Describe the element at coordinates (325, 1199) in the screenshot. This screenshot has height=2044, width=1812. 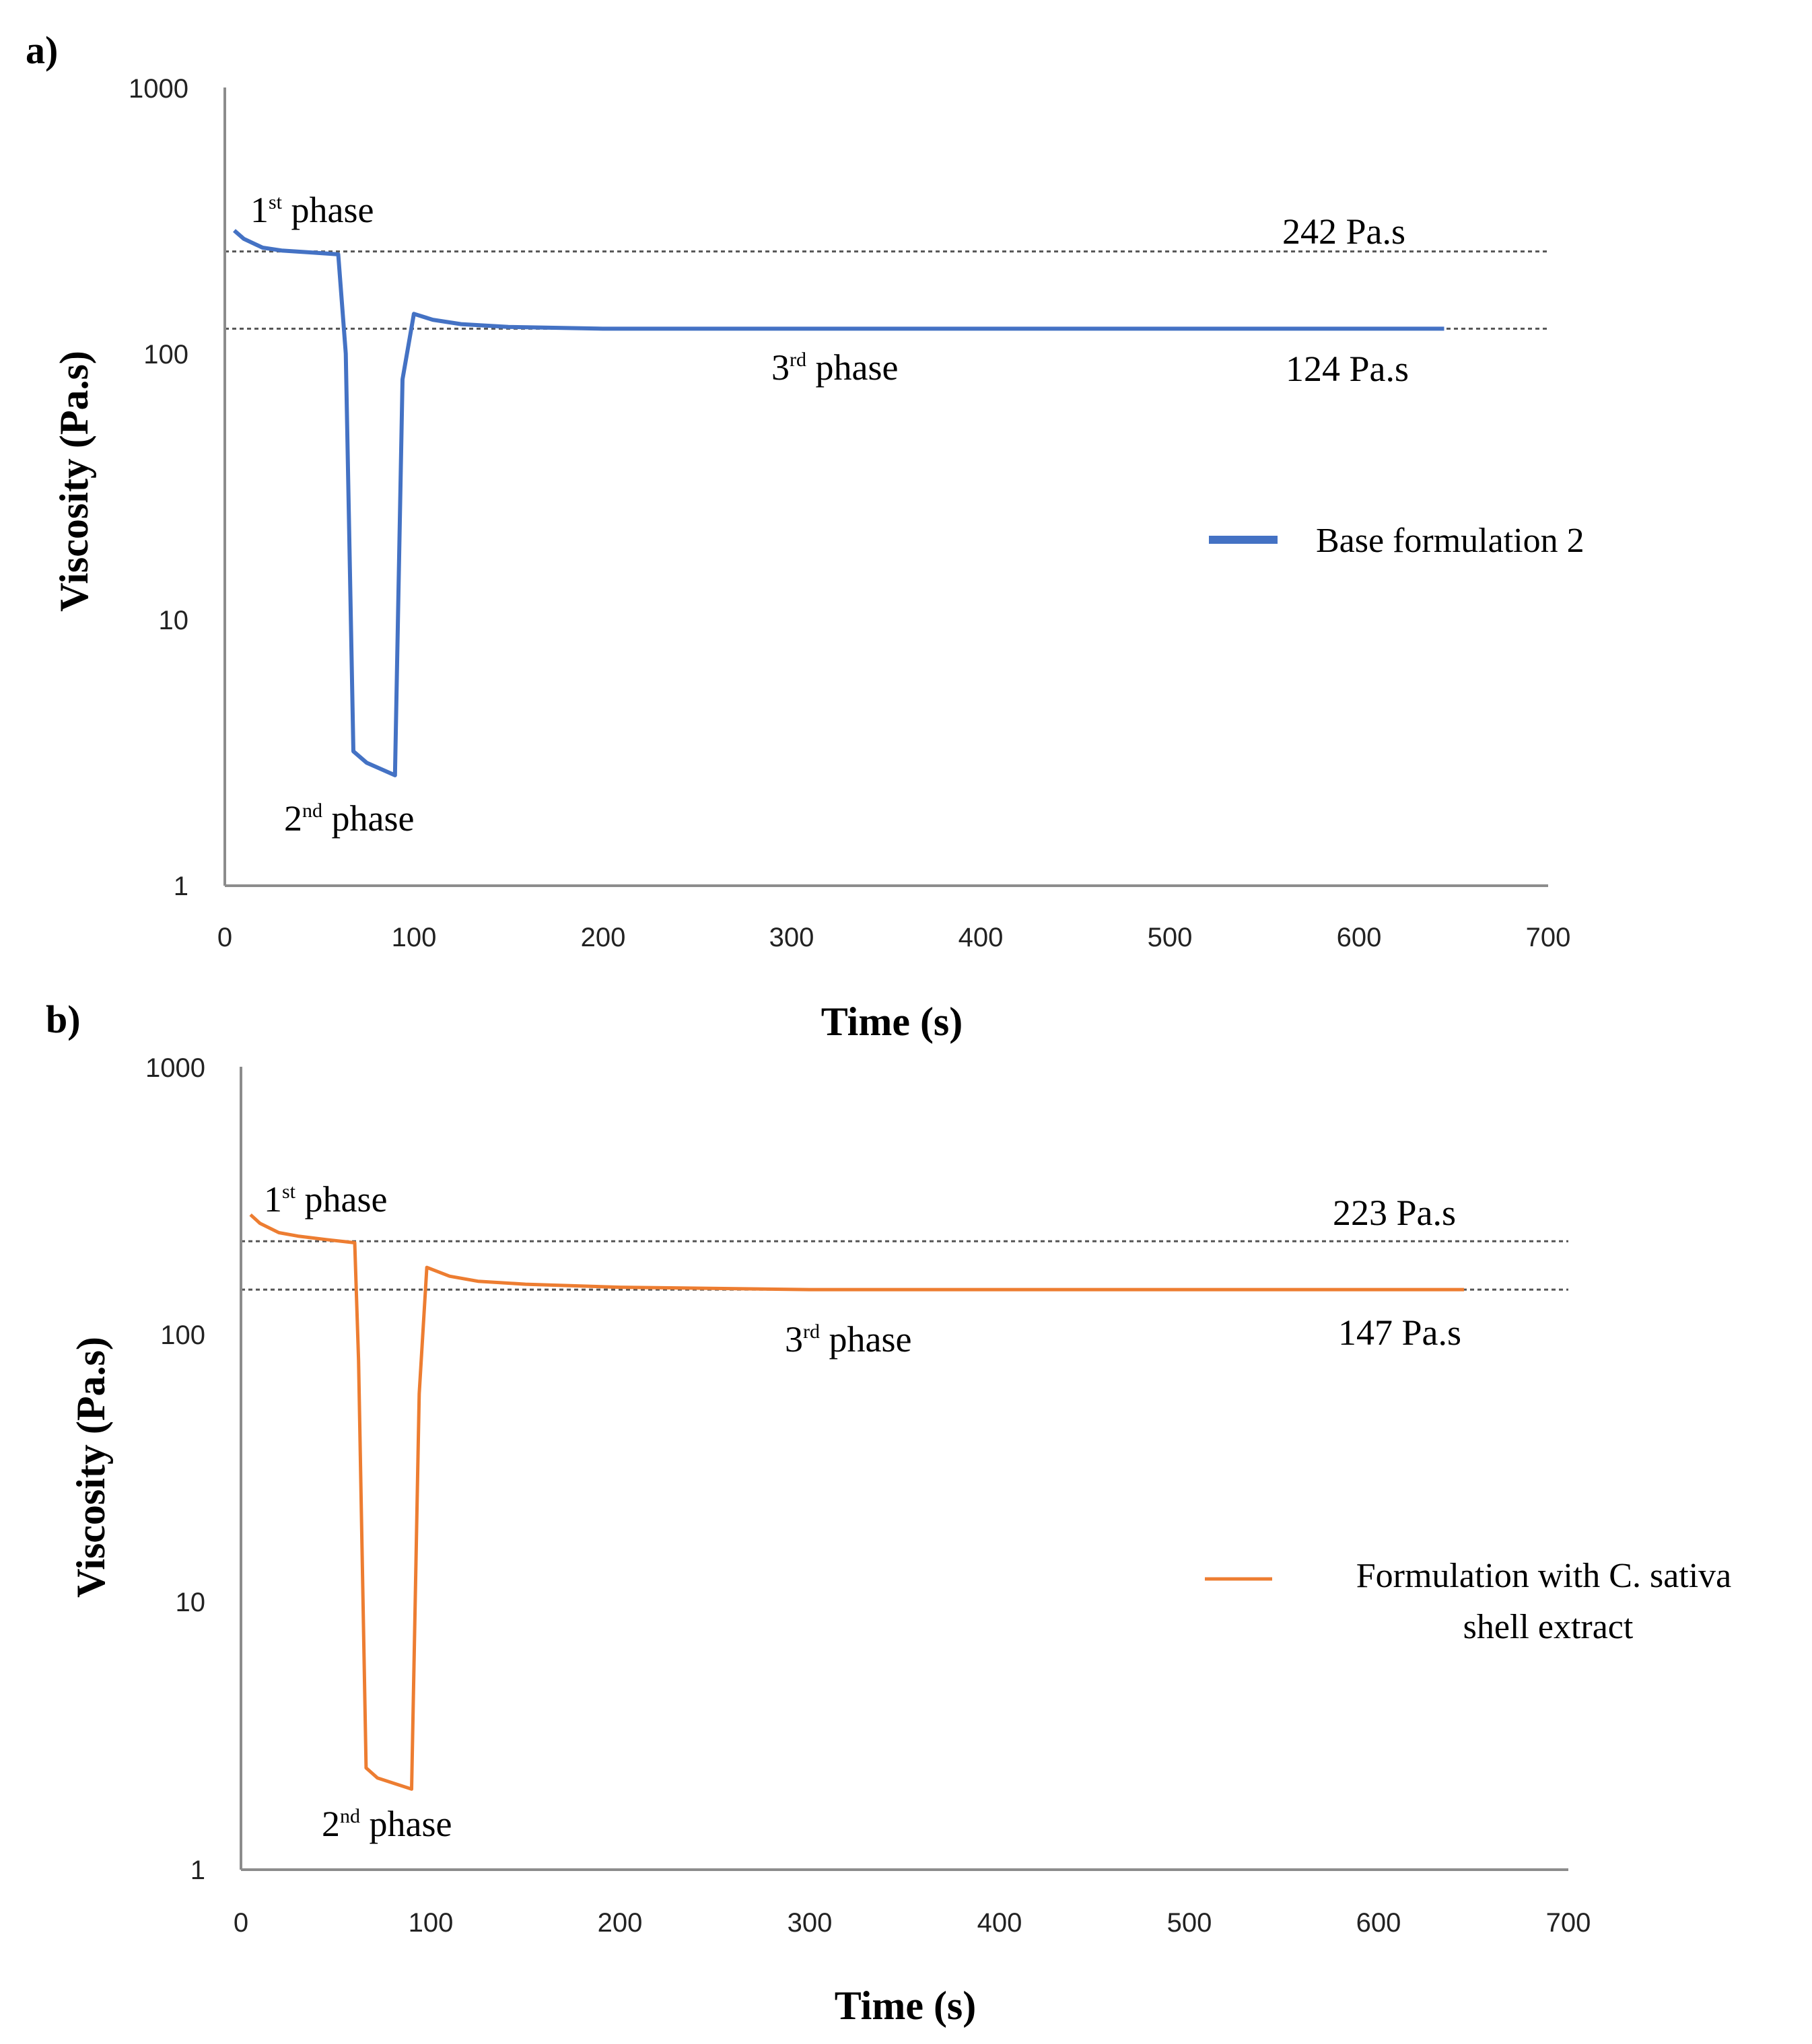
I see `panel-b-phase-1-label: 1st phase` at that location.